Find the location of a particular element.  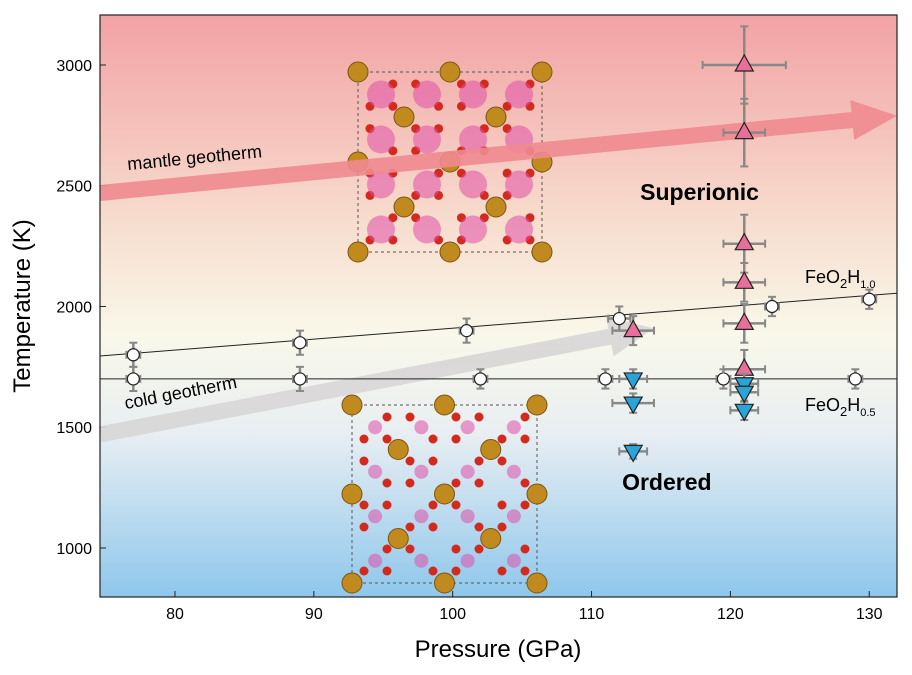

x-tick-label: 120 is located at coordinates (730, 614).